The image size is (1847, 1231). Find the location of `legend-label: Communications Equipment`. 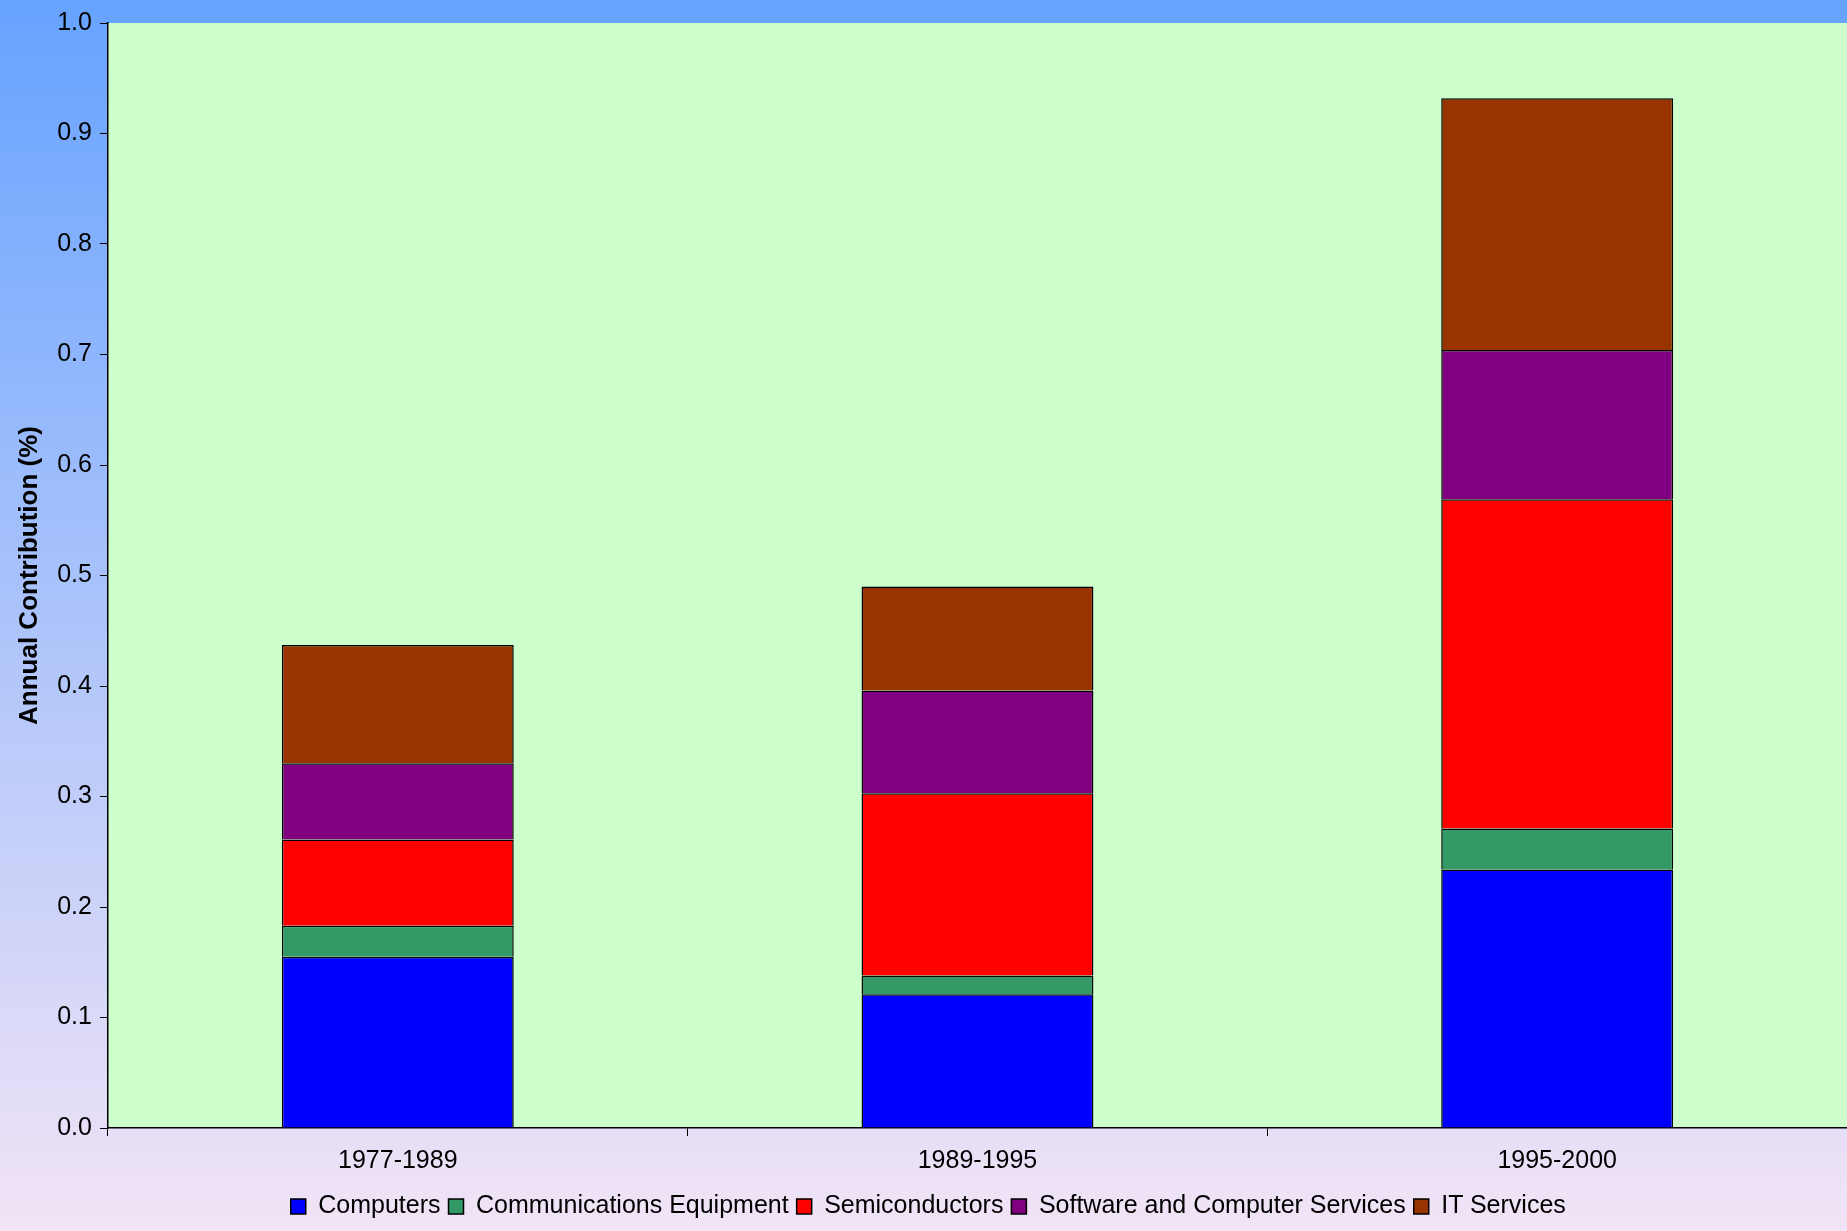

legend-label: Communications Equipment is located at coordinates (632, 1204).